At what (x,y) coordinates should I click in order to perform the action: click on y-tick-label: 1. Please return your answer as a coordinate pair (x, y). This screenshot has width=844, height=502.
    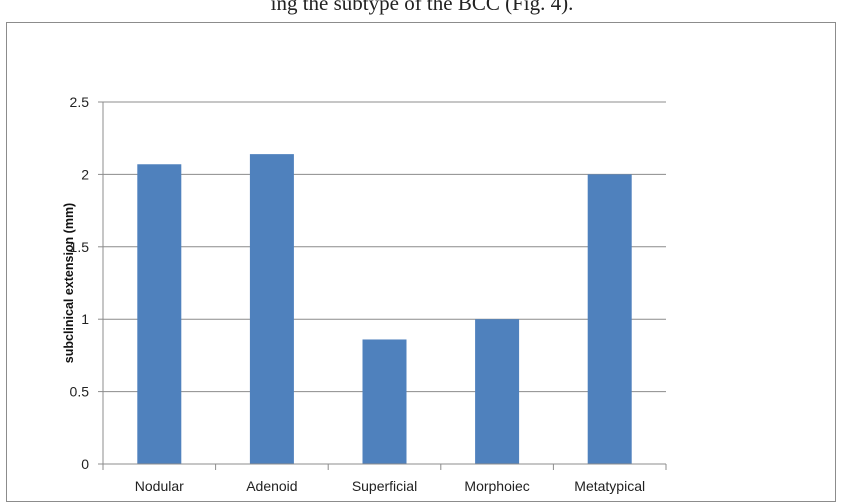
    Looking at the image, I should click on (85, 319).